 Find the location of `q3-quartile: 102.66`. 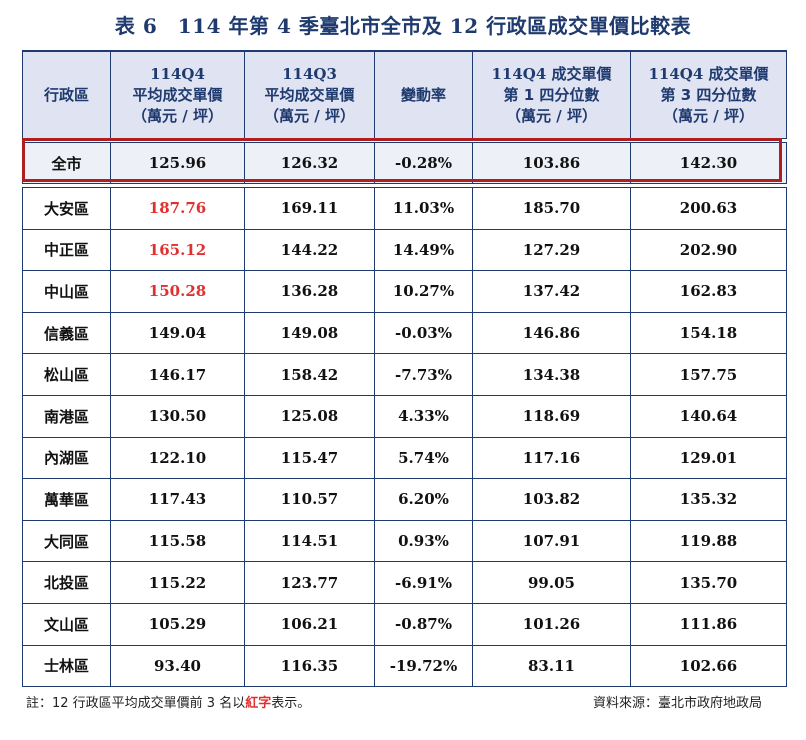

q3-quartile: 102.66 is located at coordinates (708, 666).